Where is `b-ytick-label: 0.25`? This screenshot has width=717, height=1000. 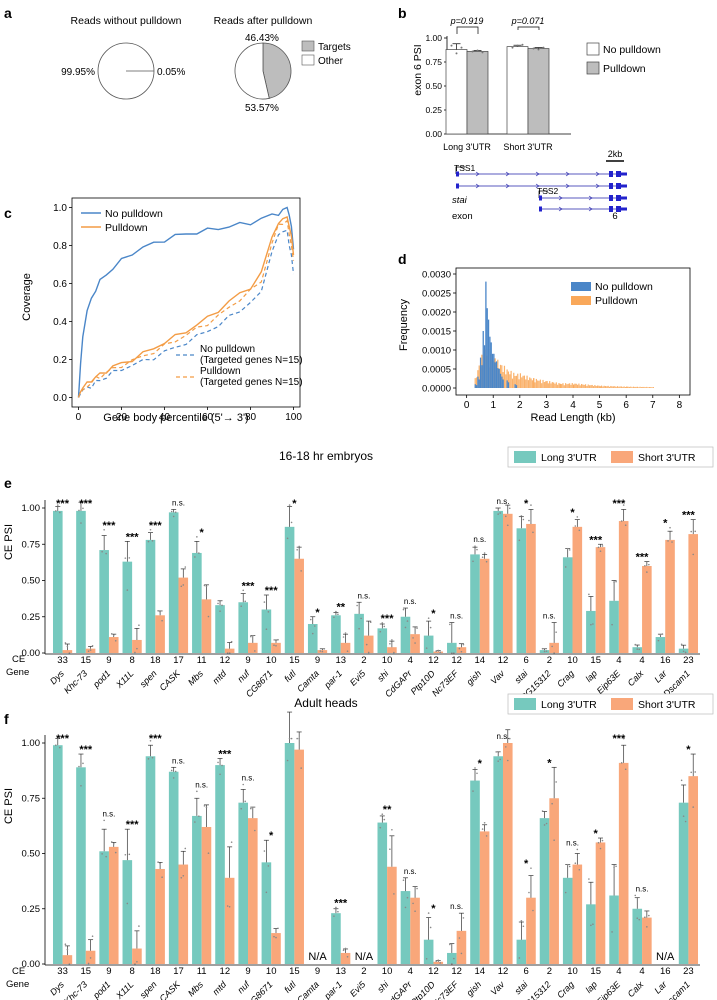
b-ytick-label: 0.25 is located at coordinates (433, 110).